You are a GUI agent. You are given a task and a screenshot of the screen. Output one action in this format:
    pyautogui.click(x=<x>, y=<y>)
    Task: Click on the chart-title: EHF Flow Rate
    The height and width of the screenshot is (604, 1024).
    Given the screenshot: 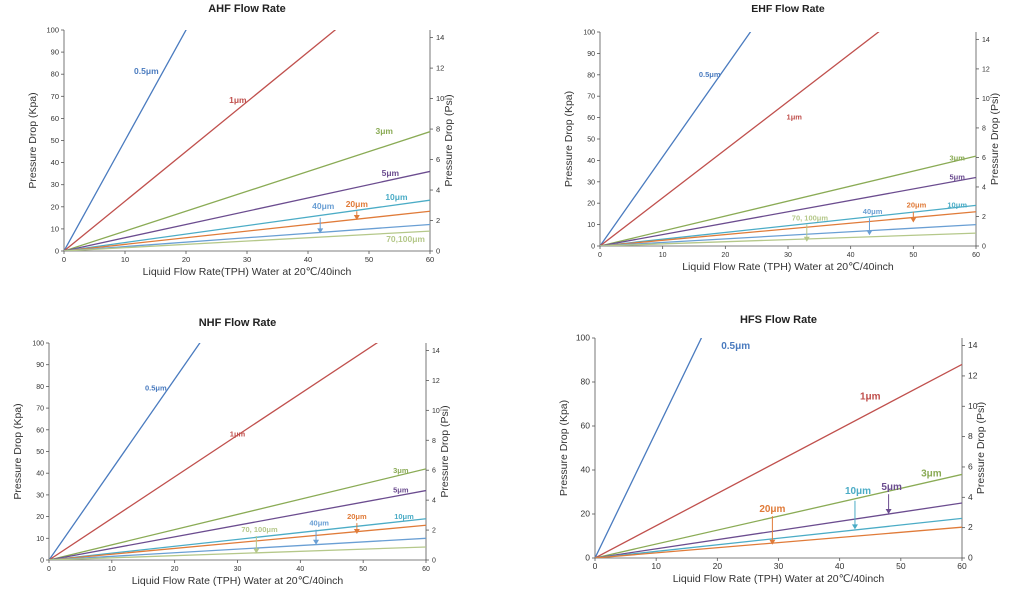 What is the action you would take?
    pyautogui.click(x=788, y=9)
    